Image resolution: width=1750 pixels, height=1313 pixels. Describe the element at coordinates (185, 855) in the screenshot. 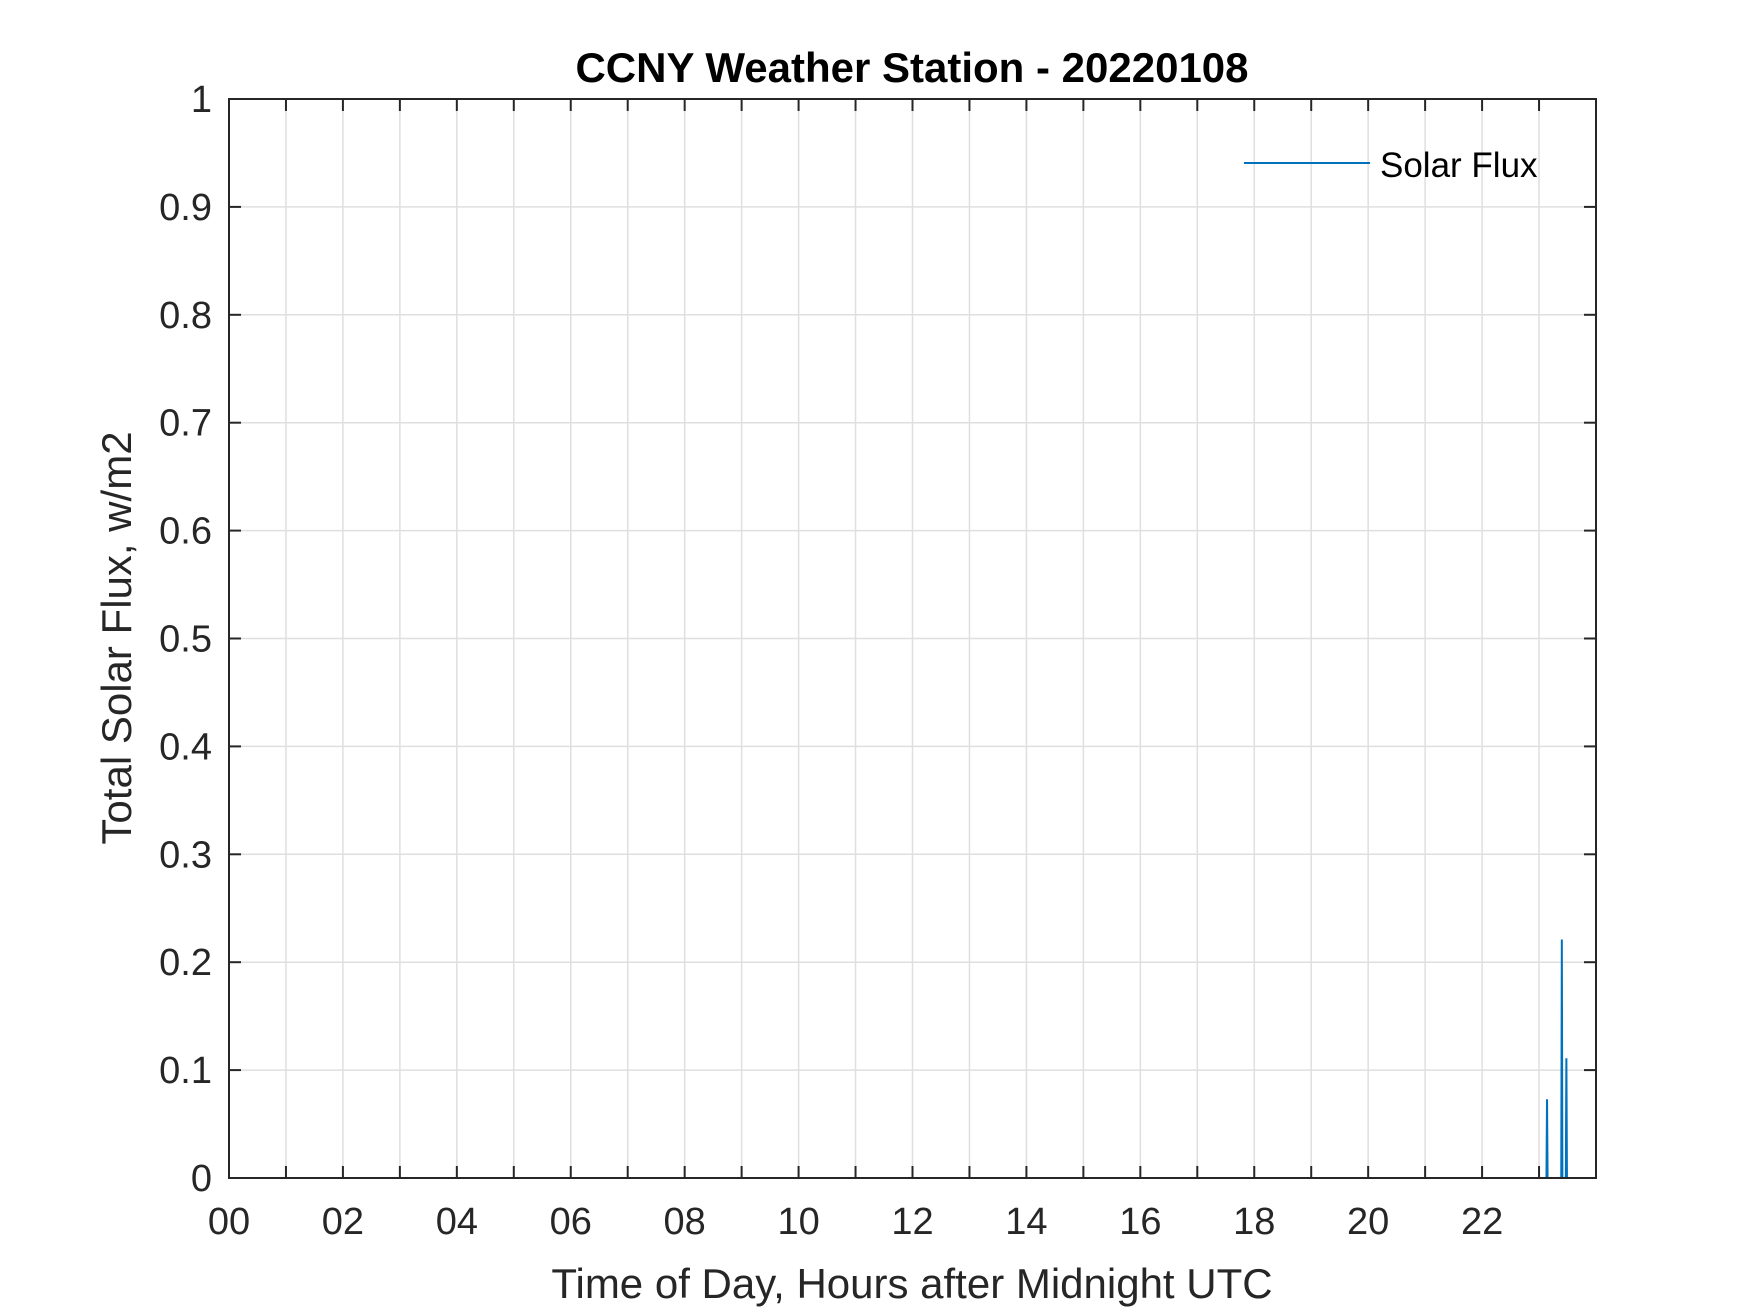

I see `y-tick-label: 0.3` at that location.